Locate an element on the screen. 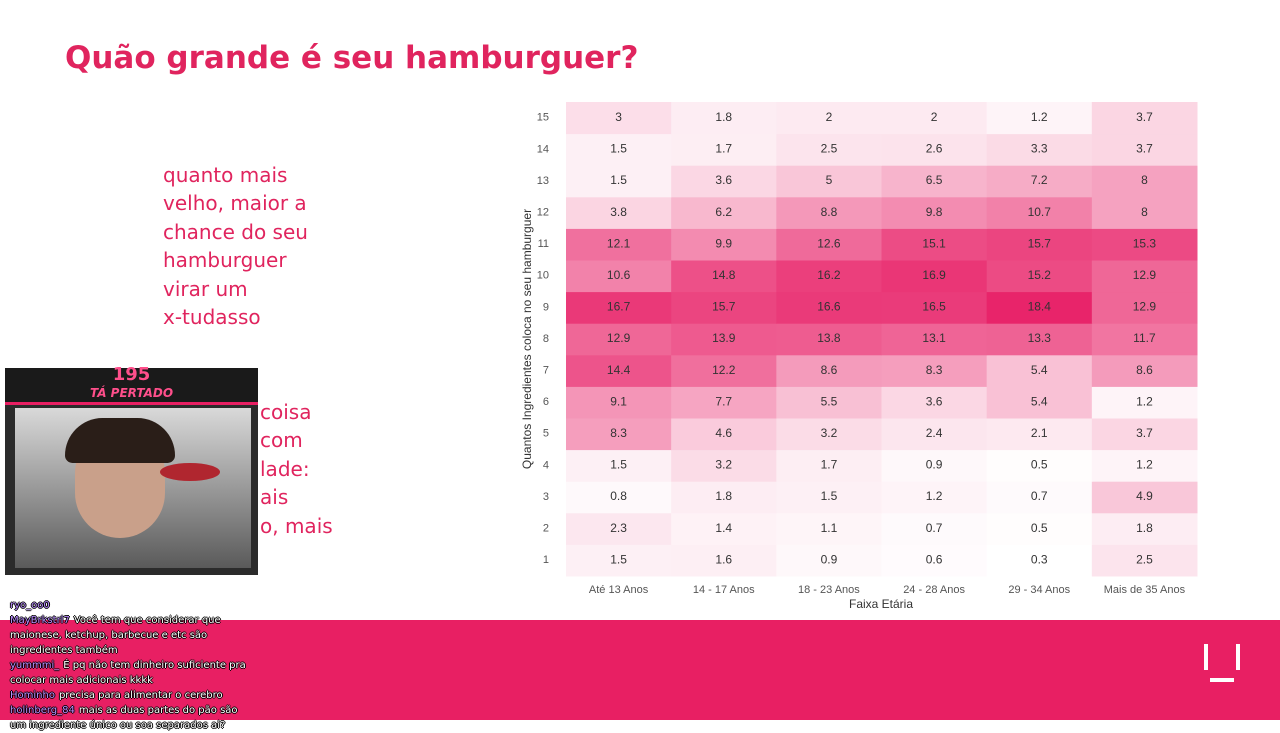 This screenshot has width=1280, height=733. cell-label: 13.1 is located at coordinates (934, 338).